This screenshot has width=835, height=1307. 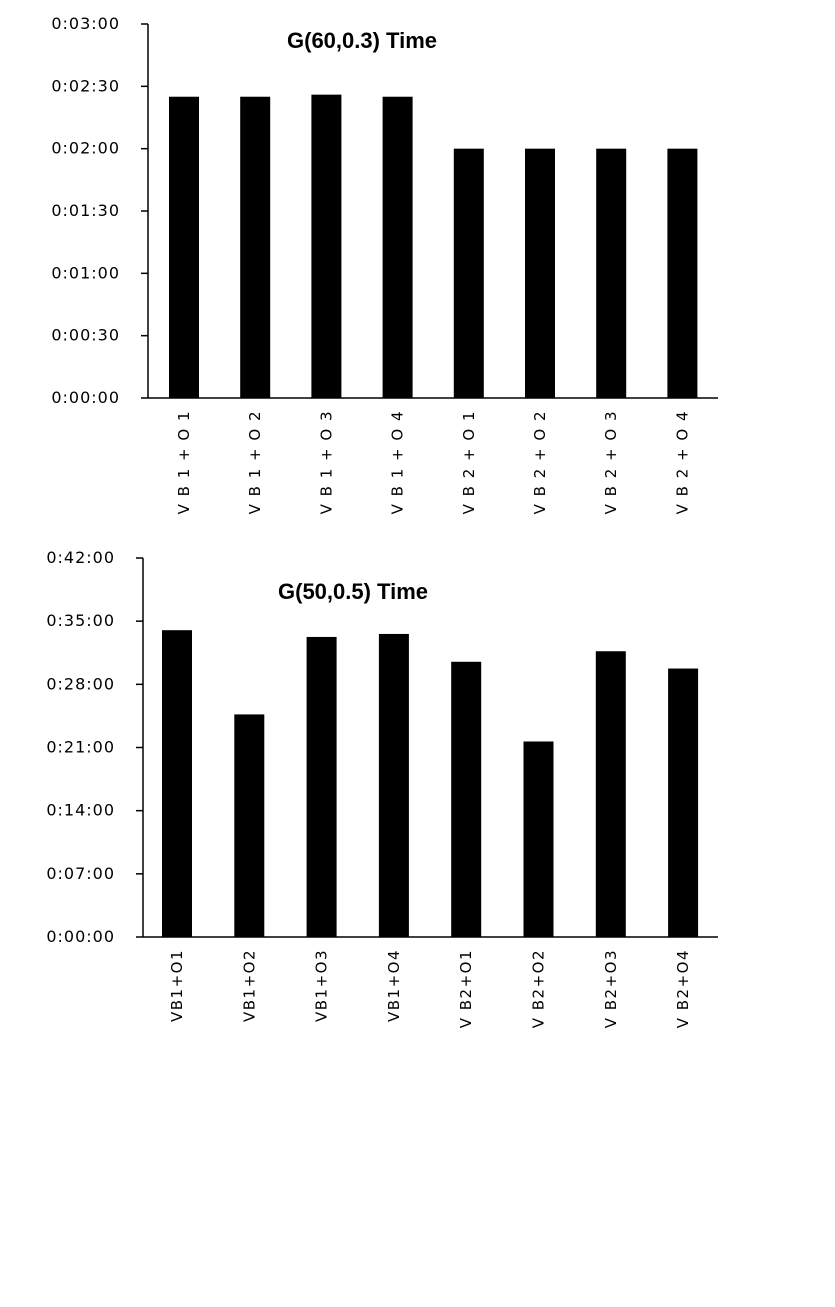 What do you see at coordinates (539, 988) in the screenshot?
I see `x-tick-label: V B2+O2` at bounding box center [539, 988].